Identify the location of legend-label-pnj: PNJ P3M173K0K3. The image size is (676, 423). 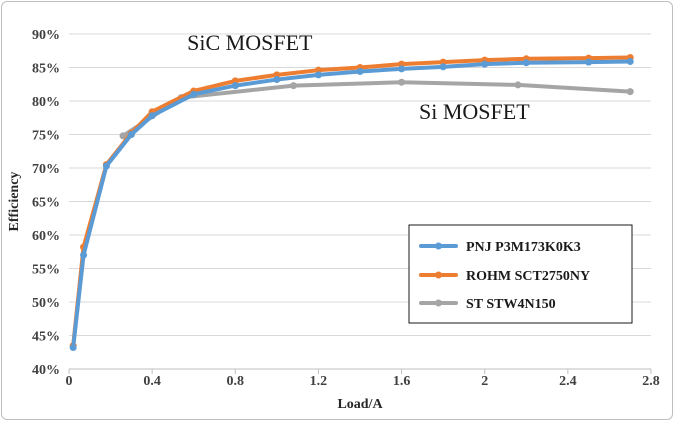
(523, 247).